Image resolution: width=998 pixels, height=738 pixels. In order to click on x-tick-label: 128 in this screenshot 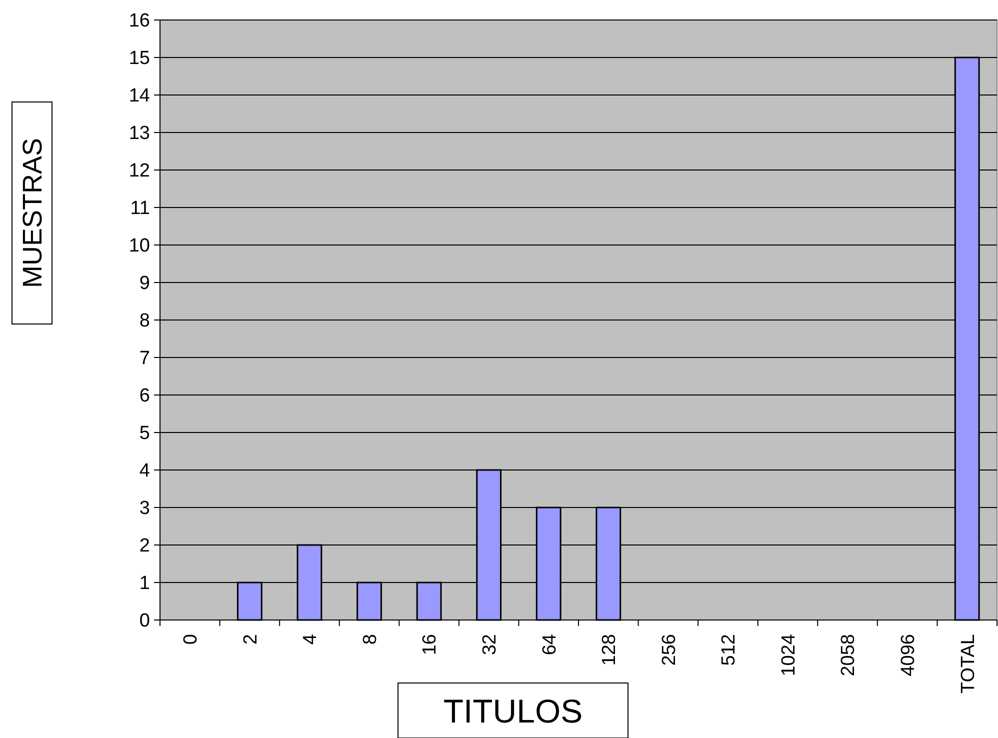, I will do `click(609, 650)`.